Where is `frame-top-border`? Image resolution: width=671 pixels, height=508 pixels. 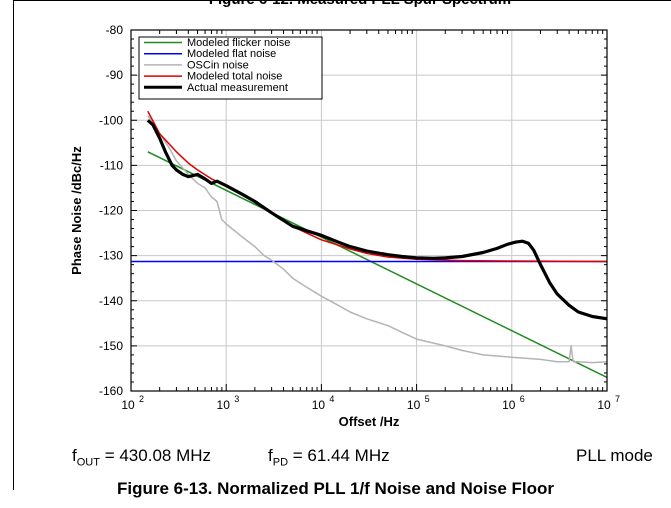
frame-top-border is located at coordinates (342, 0).